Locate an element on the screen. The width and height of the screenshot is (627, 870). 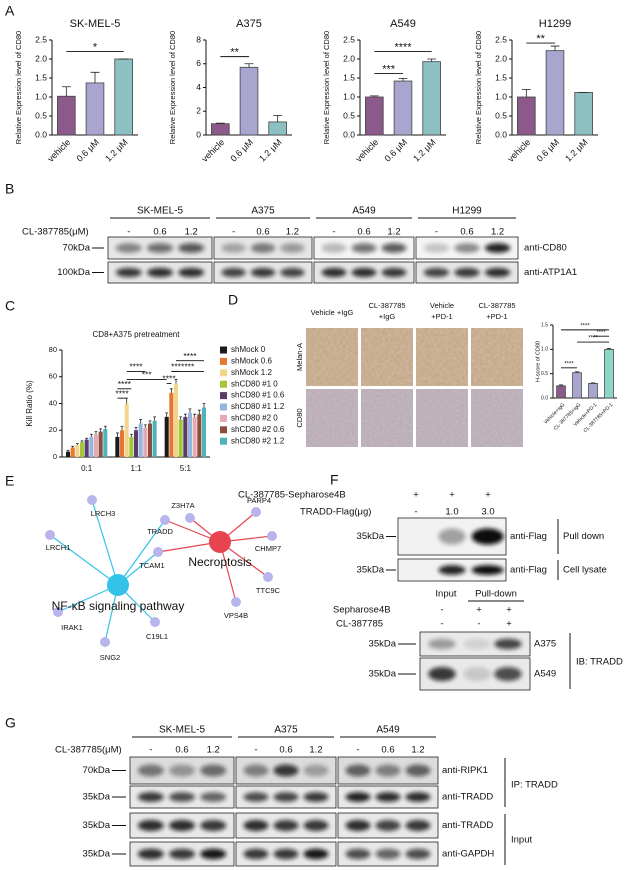
panel-letter: C is located at coordinates (10, 306).